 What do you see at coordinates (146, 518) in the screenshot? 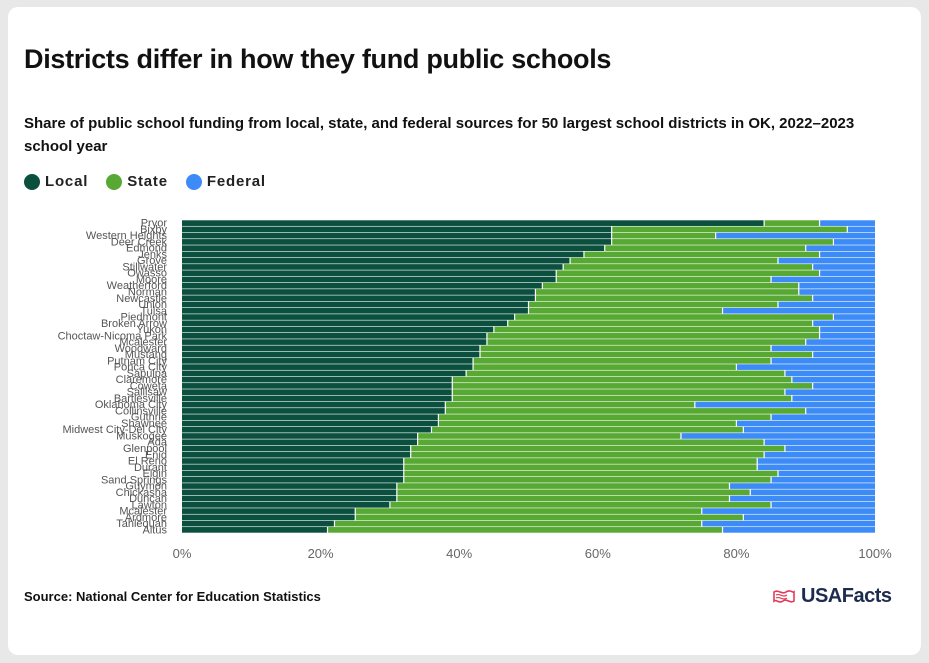
I see `category-label: Ardmore` at bounding box center [146, 518].